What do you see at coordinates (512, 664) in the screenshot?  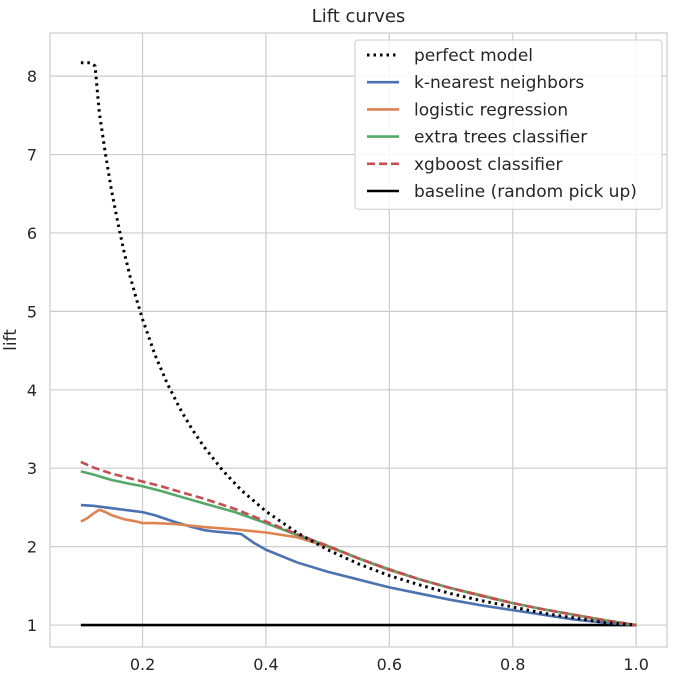 I see `x-tick-label: 0.8` at bounding box center [512, 664].